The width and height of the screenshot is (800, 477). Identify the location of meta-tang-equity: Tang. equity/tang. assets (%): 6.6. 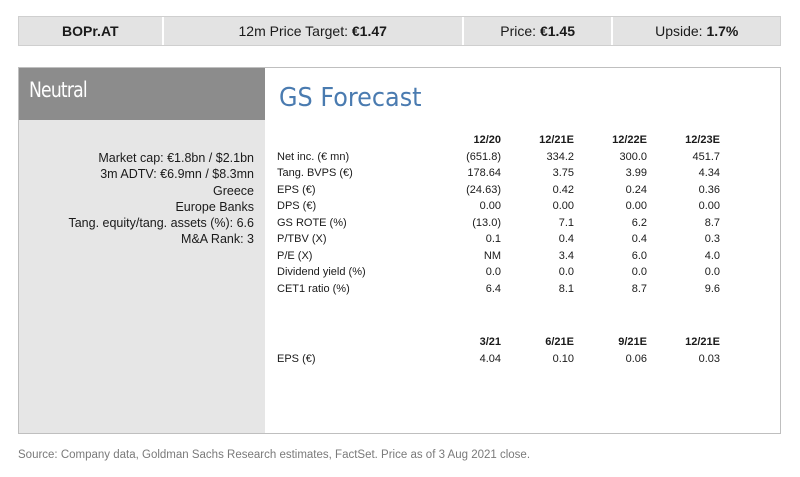
(161, 223).